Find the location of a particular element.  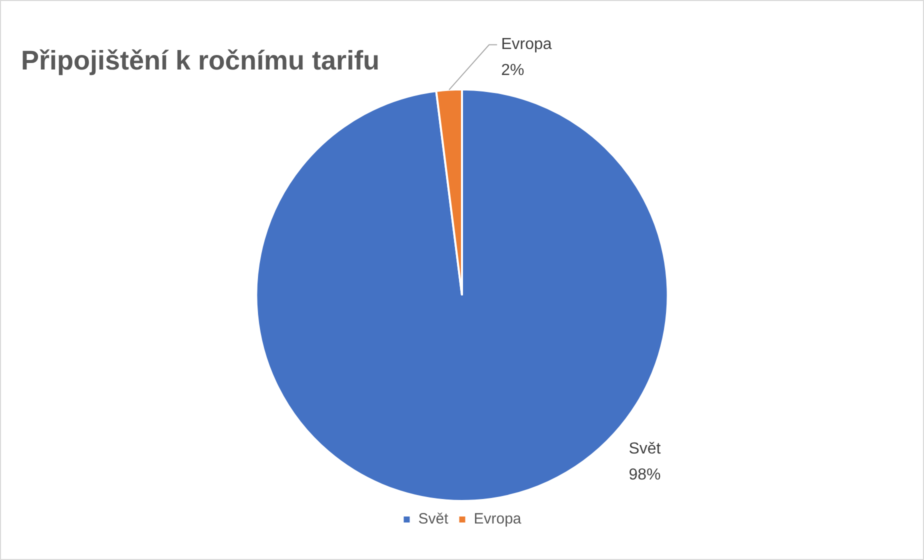

data-label: 2% is located at coordinates (512, 71).